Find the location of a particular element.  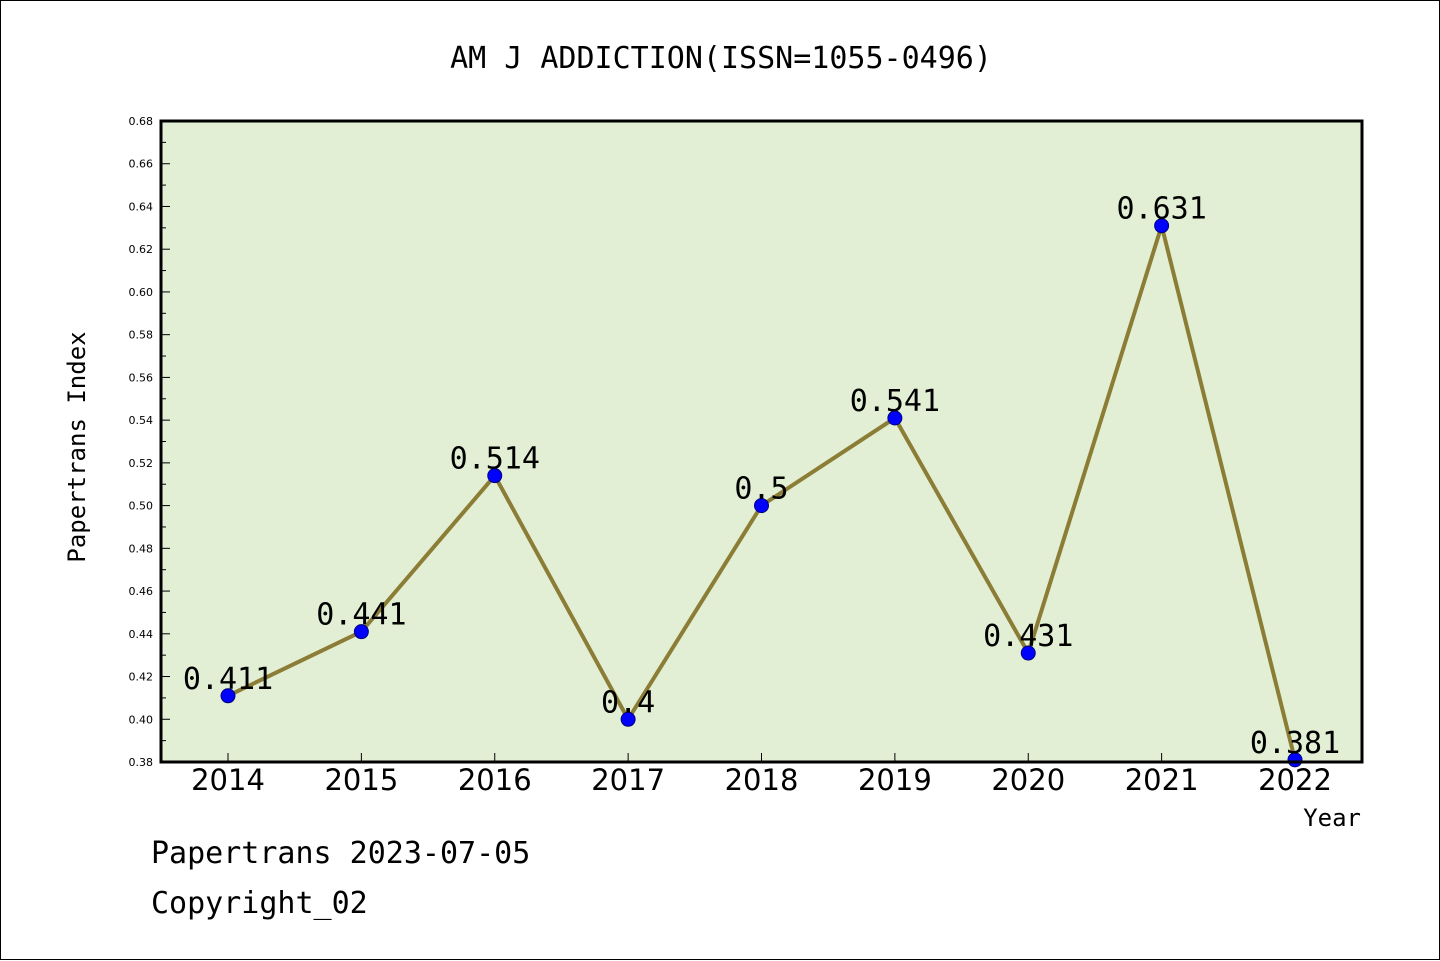

x-tick-label: 2018 is located at coordinates (762, 780).